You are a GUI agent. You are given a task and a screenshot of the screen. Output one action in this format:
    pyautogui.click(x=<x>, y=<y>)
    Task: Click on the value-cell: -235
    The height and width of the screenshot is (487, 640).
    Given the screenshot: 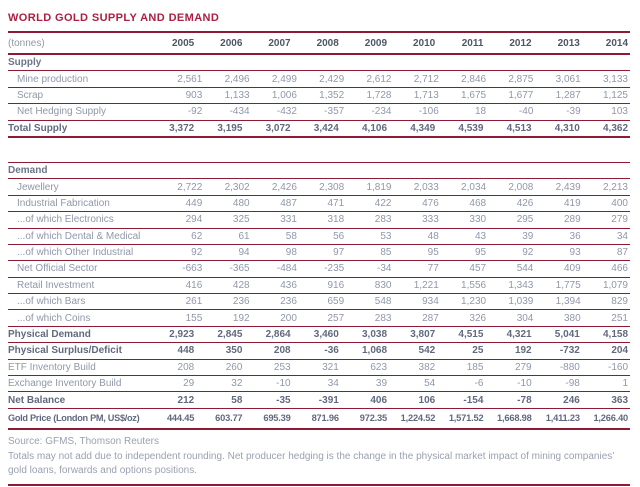 What is the action you would take?
    pyautogui.click(x=334, y=269)
    